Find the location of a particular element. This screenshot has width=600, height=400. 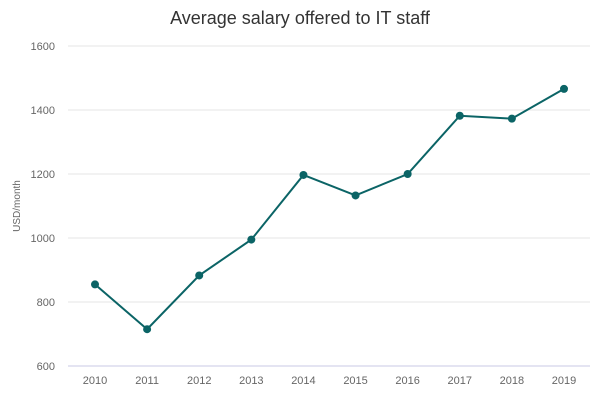

y-tick-label: 1400 is located at coordinates (43, 111).